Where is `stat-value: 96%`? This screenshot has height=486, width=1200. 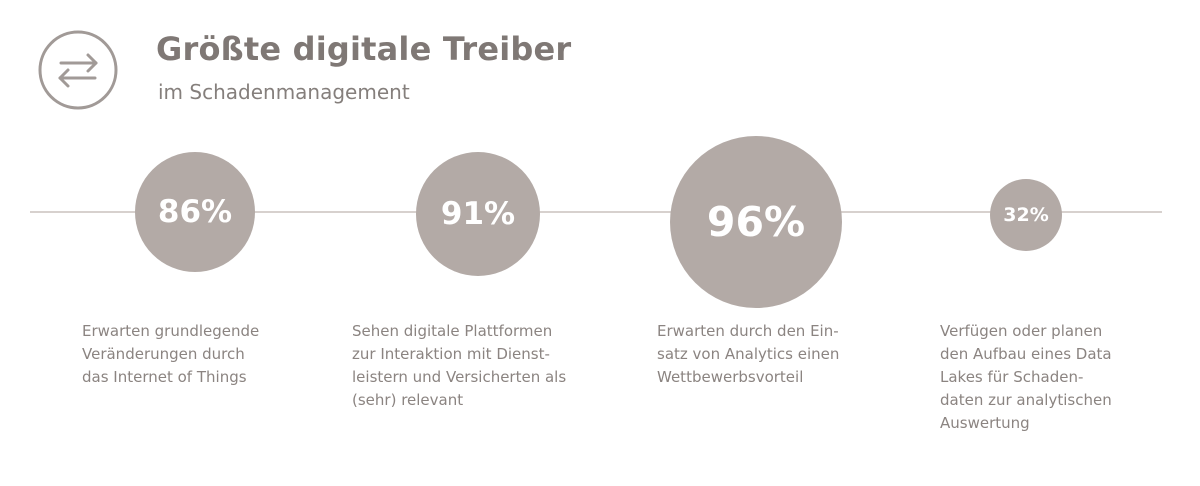 stat-value: 96% is located at coordinates (756, 222).